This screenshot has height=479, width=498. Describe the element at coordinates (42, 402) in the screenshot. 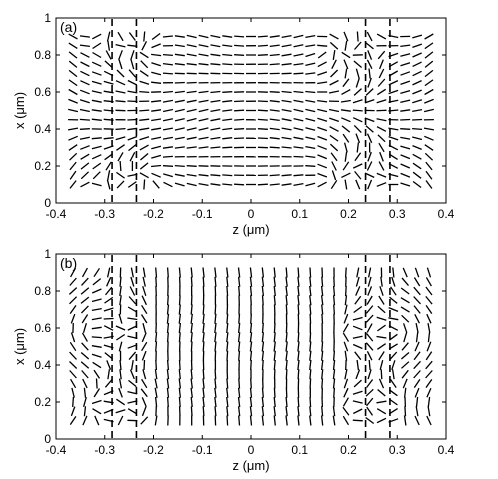

I see `y-tick-label: 0.2` at that location.